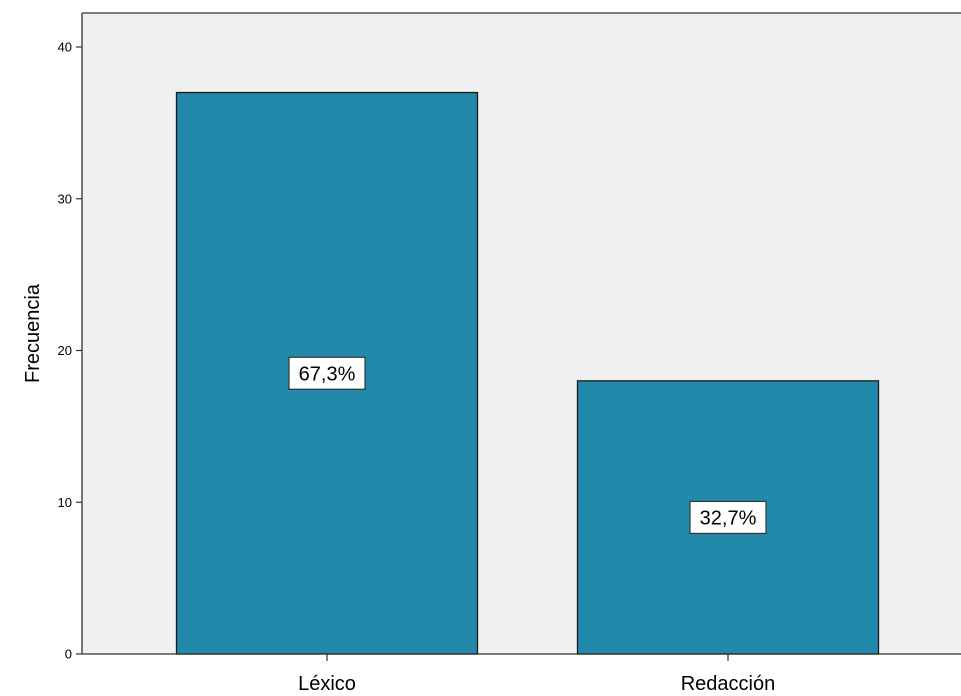 The width and height of the screenshot is (961, 696). Describe the element at coordinates (728, 684) in the screenshot. I see `x-category-label: Redacción` at that location.